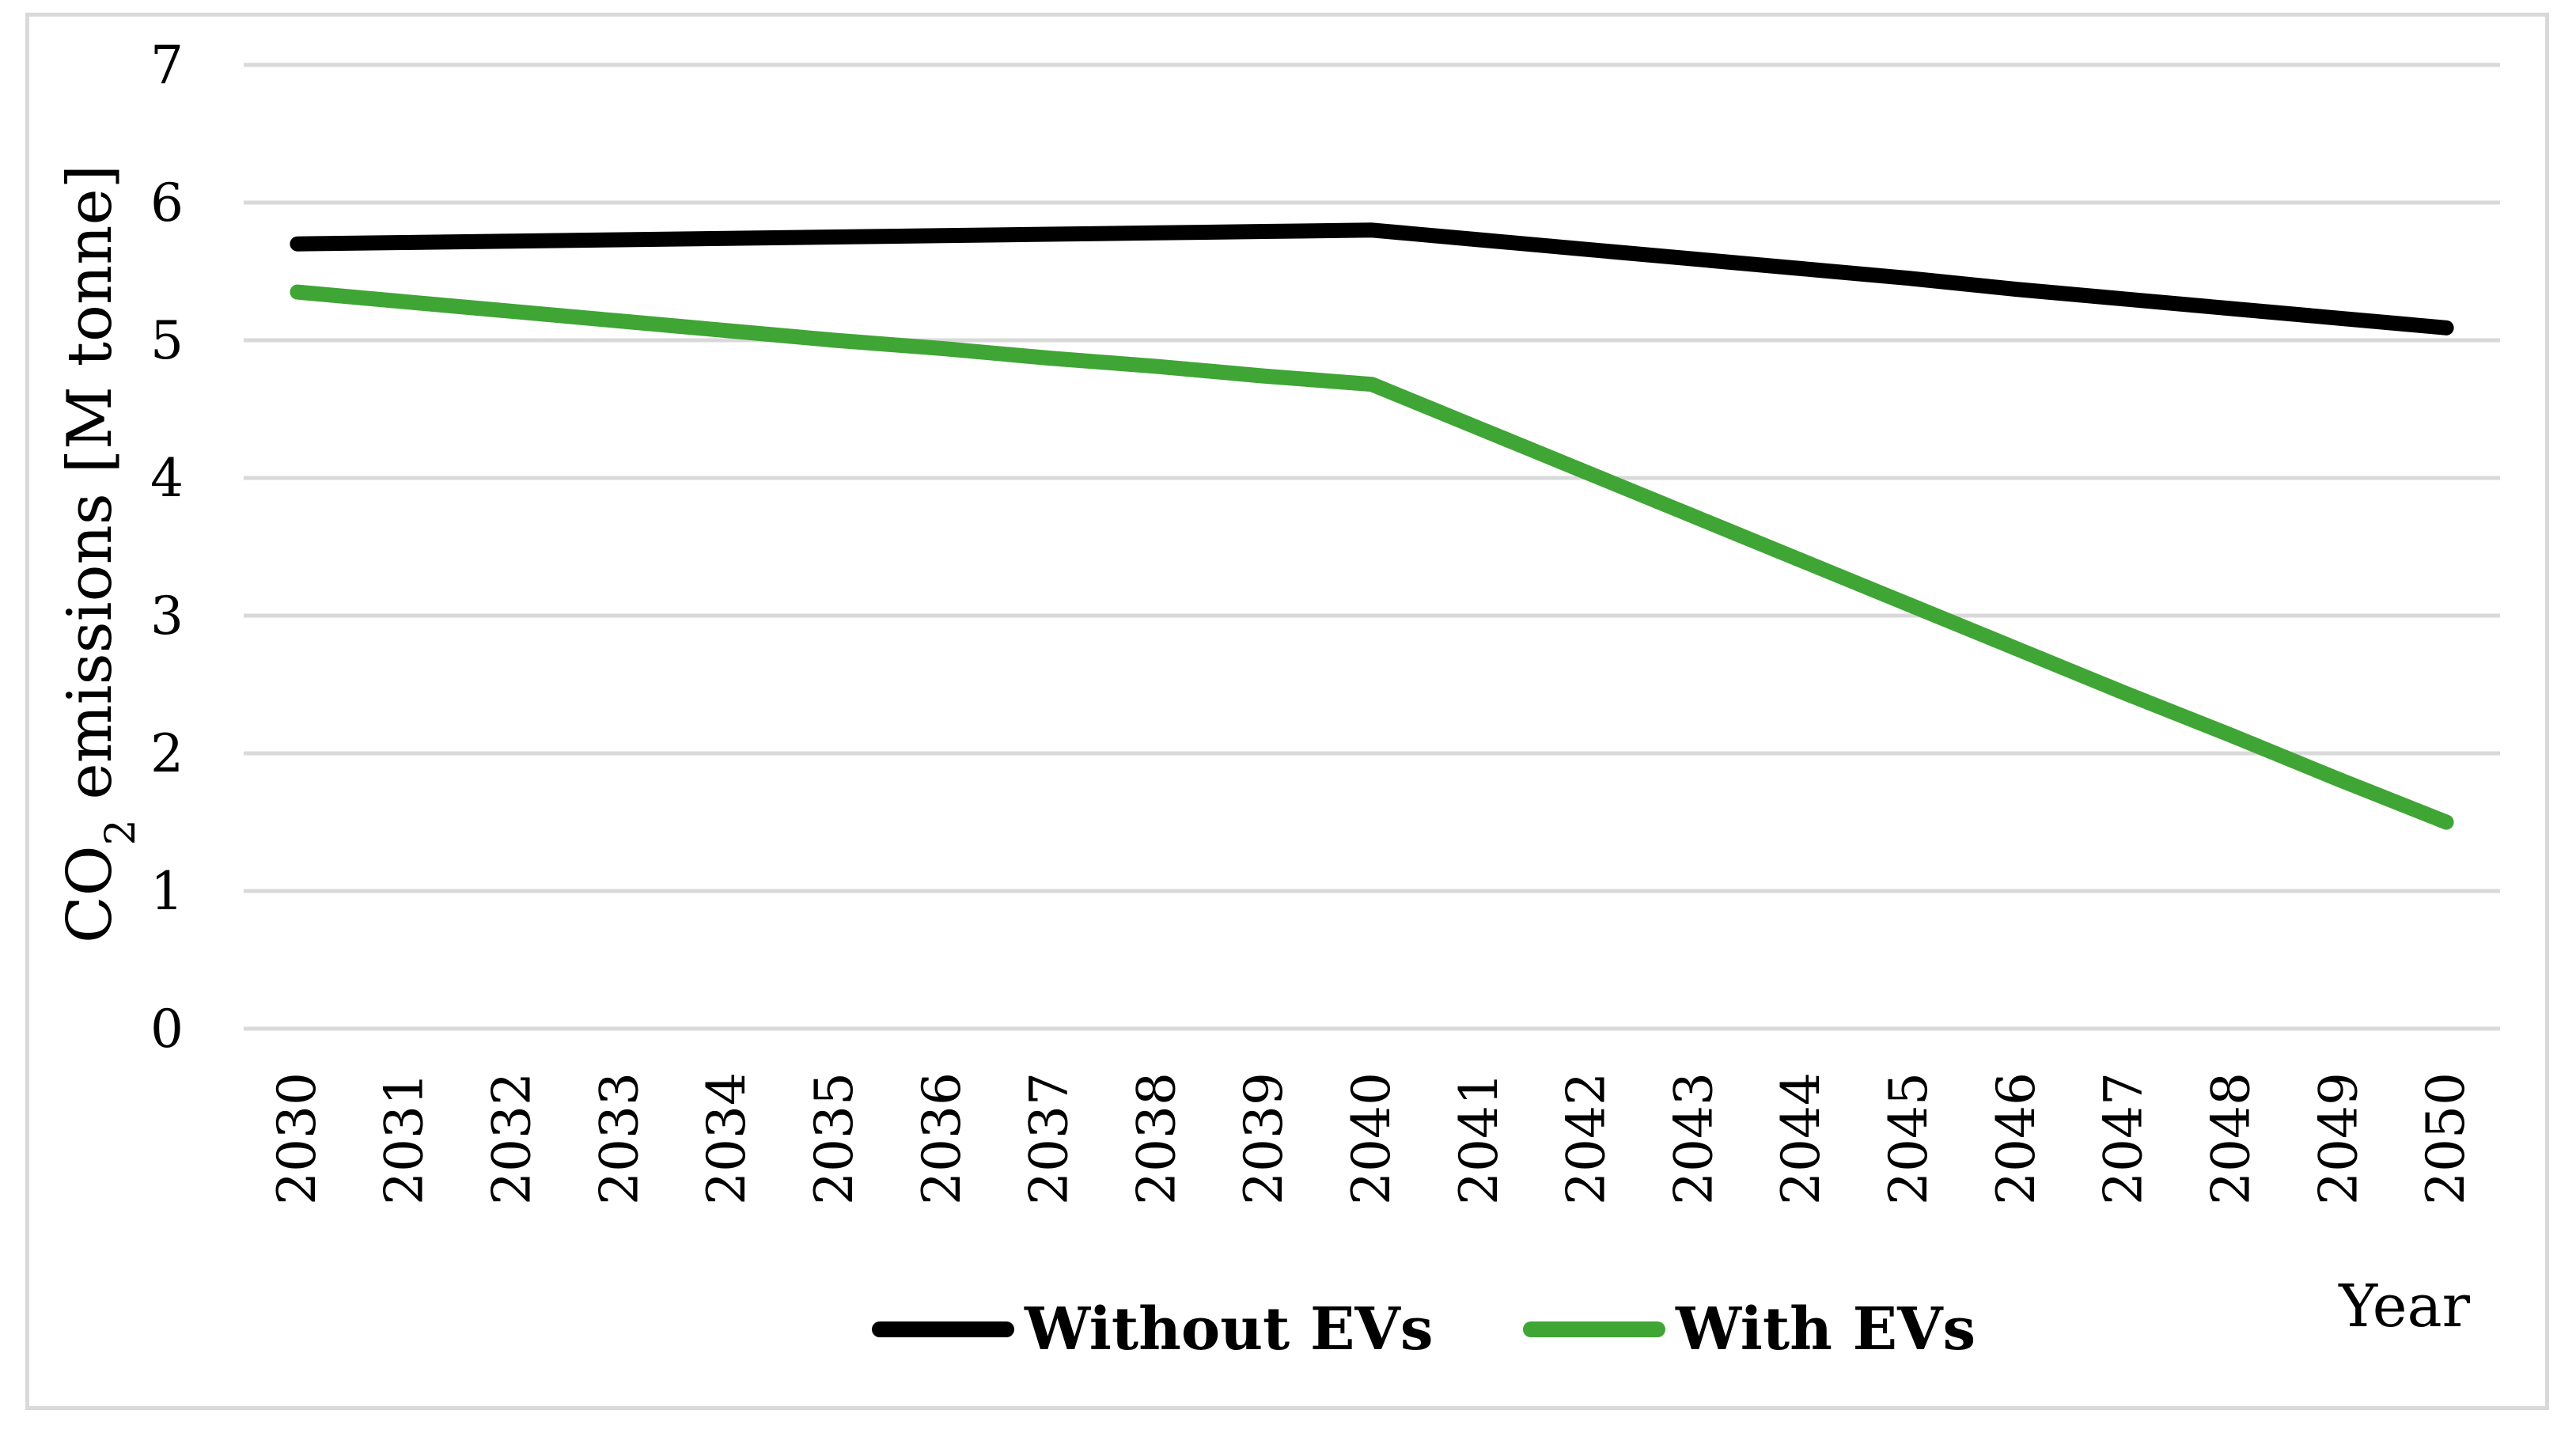  Describe the element at coordinates (1908, 1138) in the screenshot. I see `x-tick-label: 2045` at that location.